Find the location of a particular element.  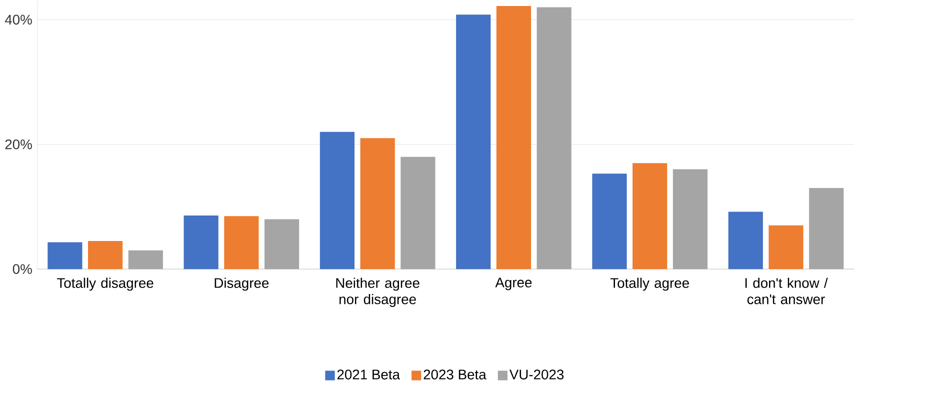

y-tick-label: 0% is located at coordinates (22, 269).